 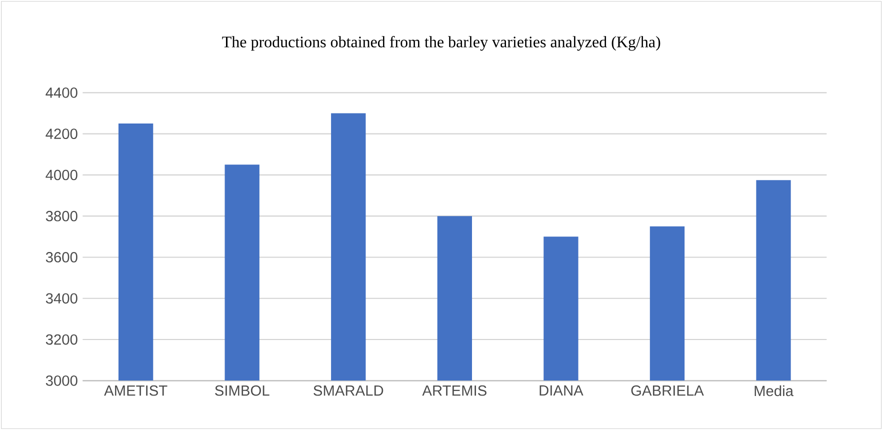 I want to click on x-tick-label: Media, so click(x=774, y=390).